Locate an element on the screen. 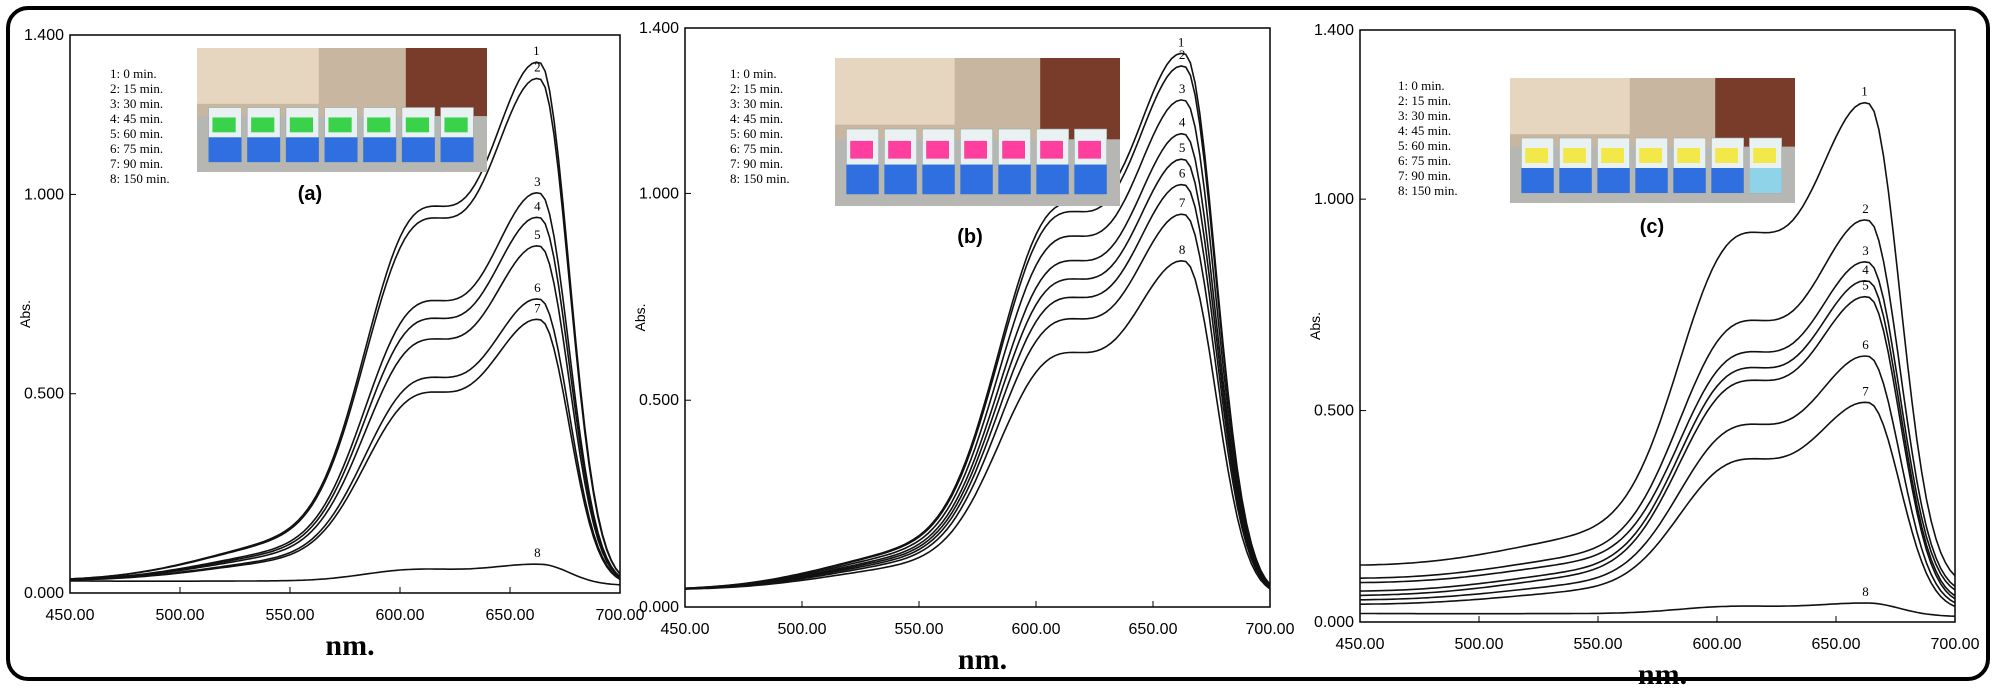 The image size is (2000, 691). legend-entry: 1: 0 min. is located at coordinates (753, 73).